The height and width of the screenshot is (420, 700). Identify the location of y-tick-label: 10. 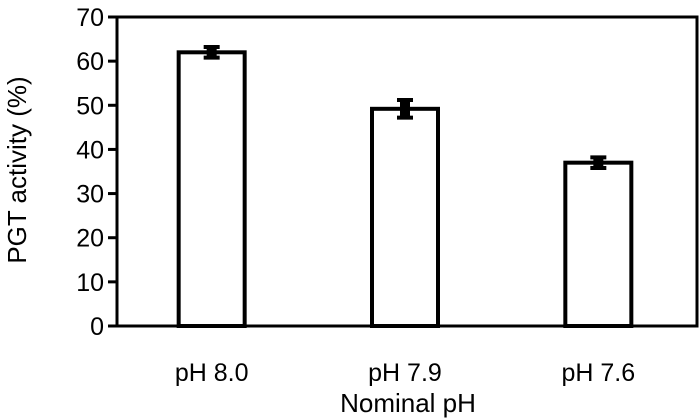
(90, 283).